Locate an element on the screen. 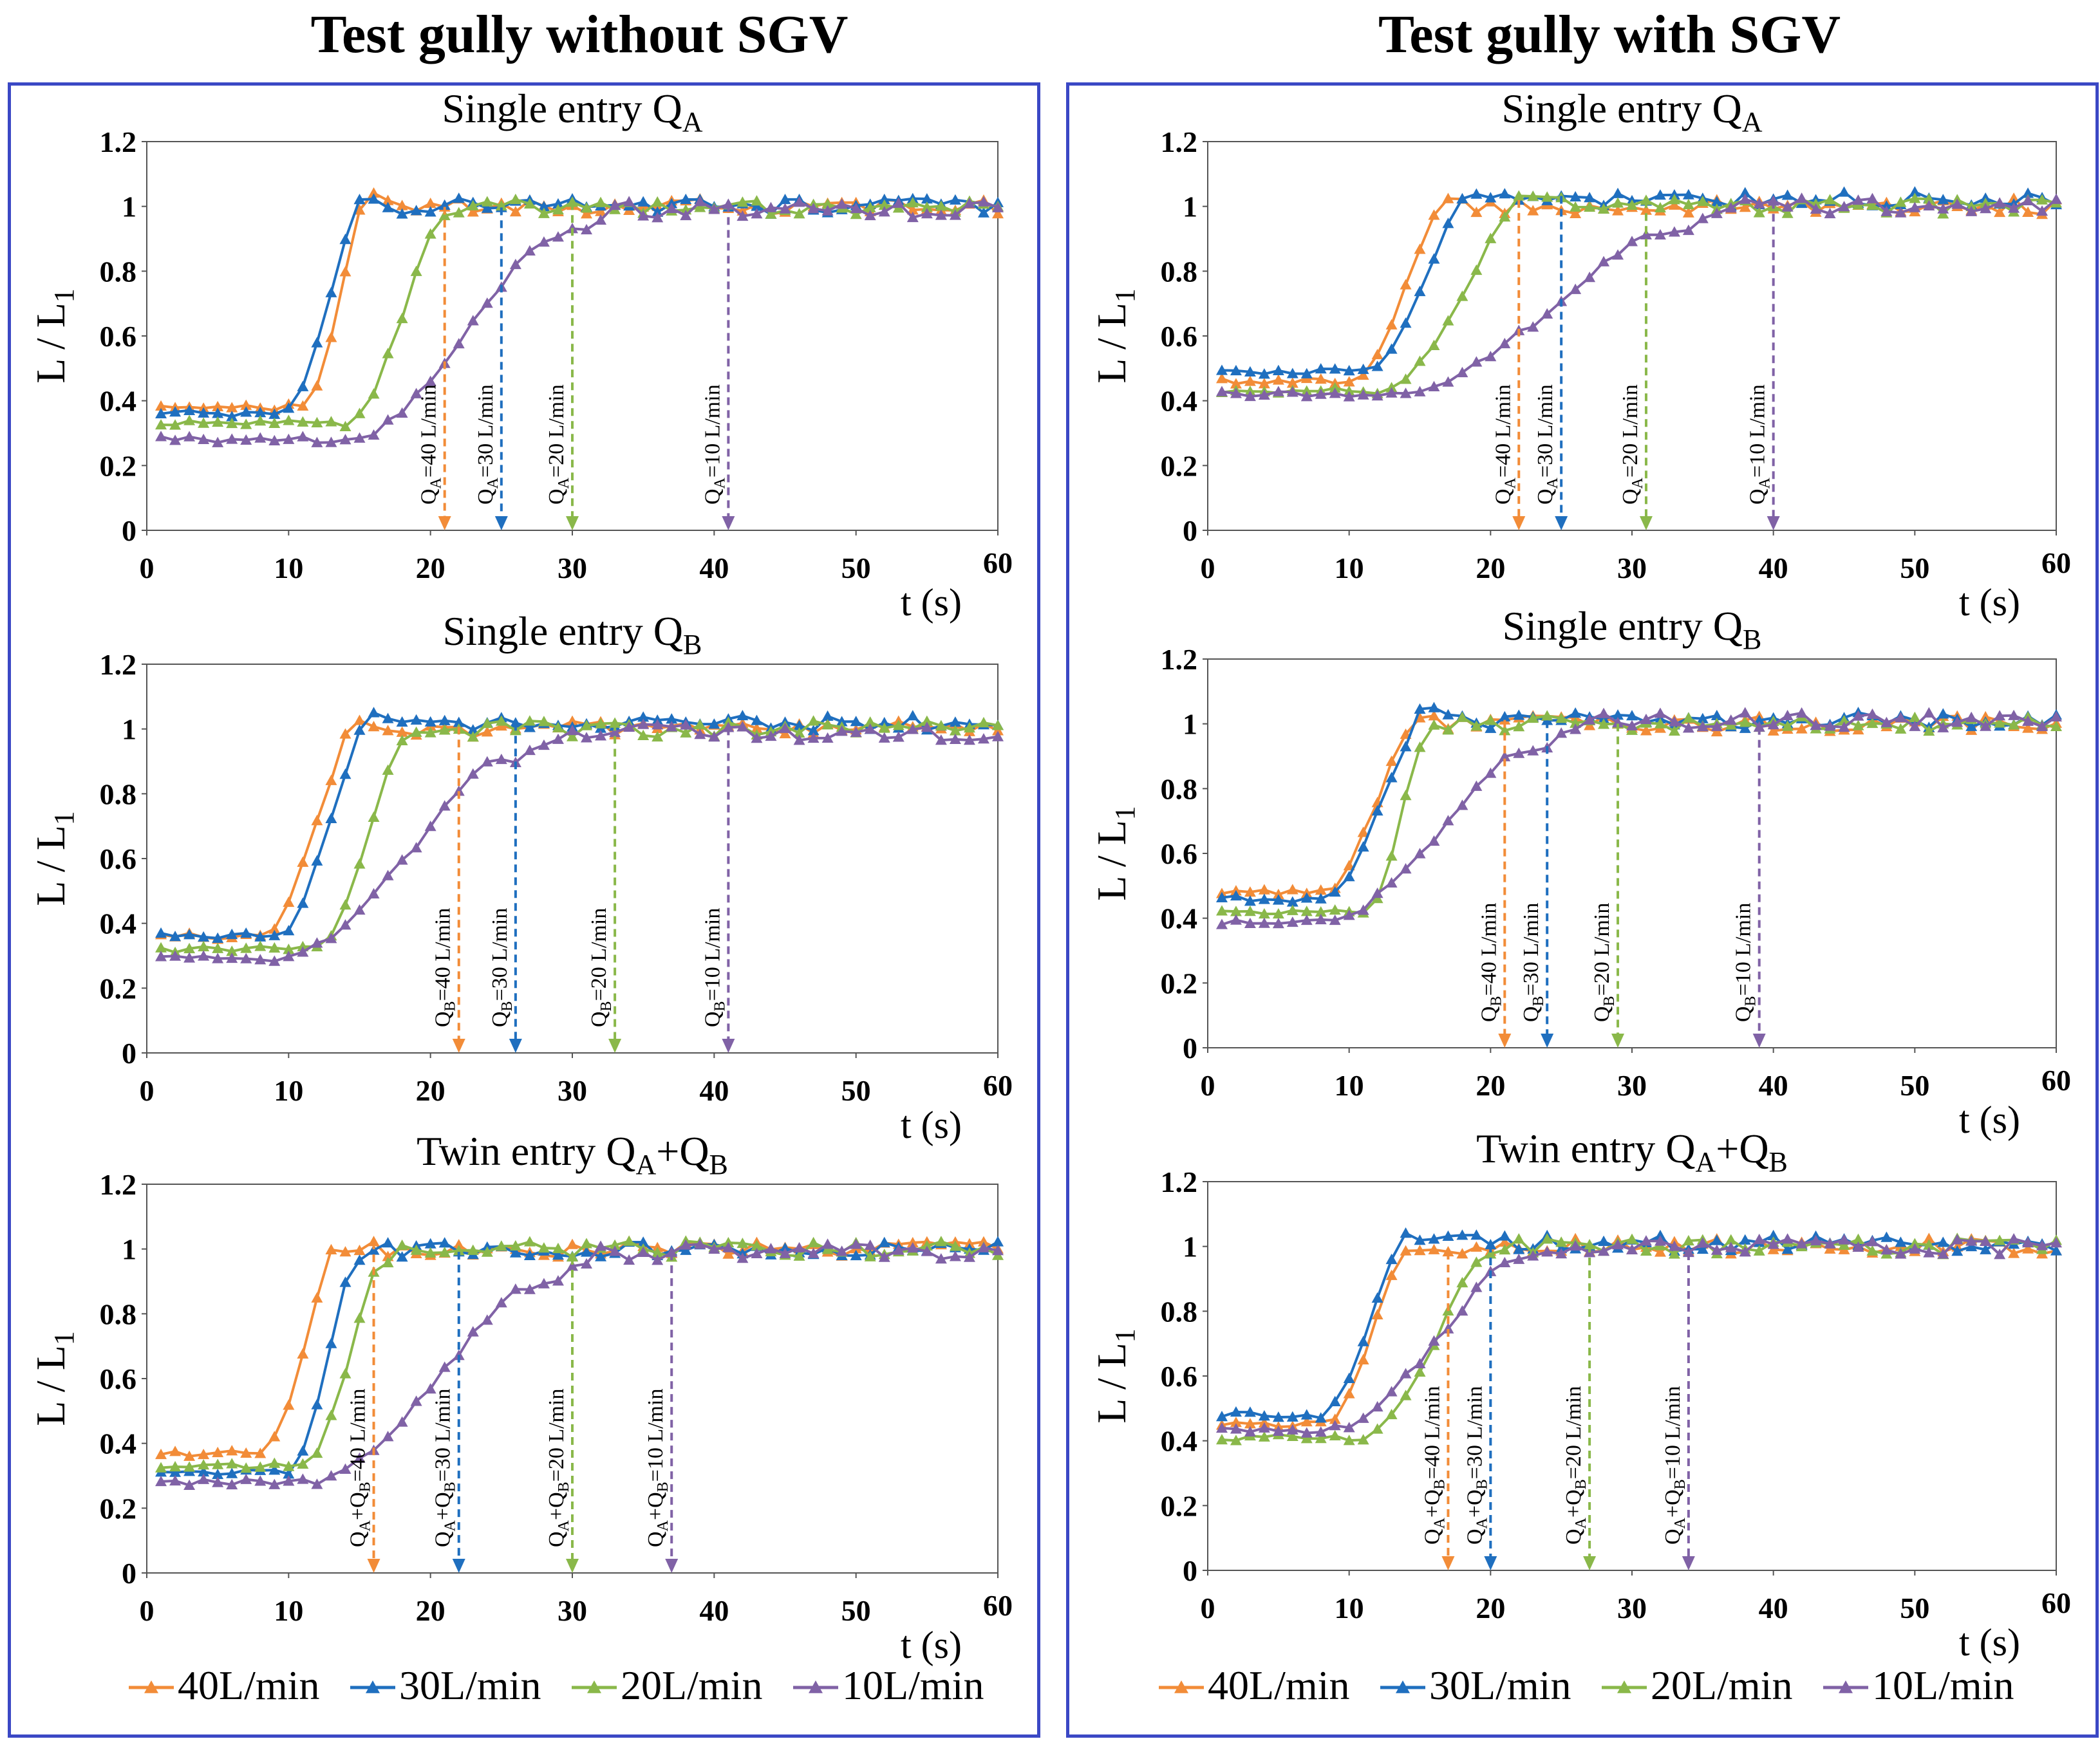 This screenshot has width=2100, height=1748. panel-title-with-sgv: Test gully with SGV is located at coordinates (1609, 35).